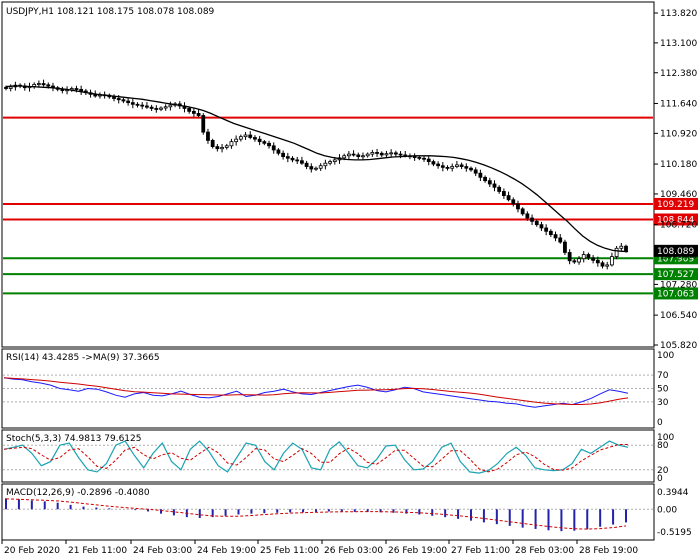  Describe the element at coordinates (678, 226) in the screenshot. I see `price-axis-tick-label: 108.720` at that location.